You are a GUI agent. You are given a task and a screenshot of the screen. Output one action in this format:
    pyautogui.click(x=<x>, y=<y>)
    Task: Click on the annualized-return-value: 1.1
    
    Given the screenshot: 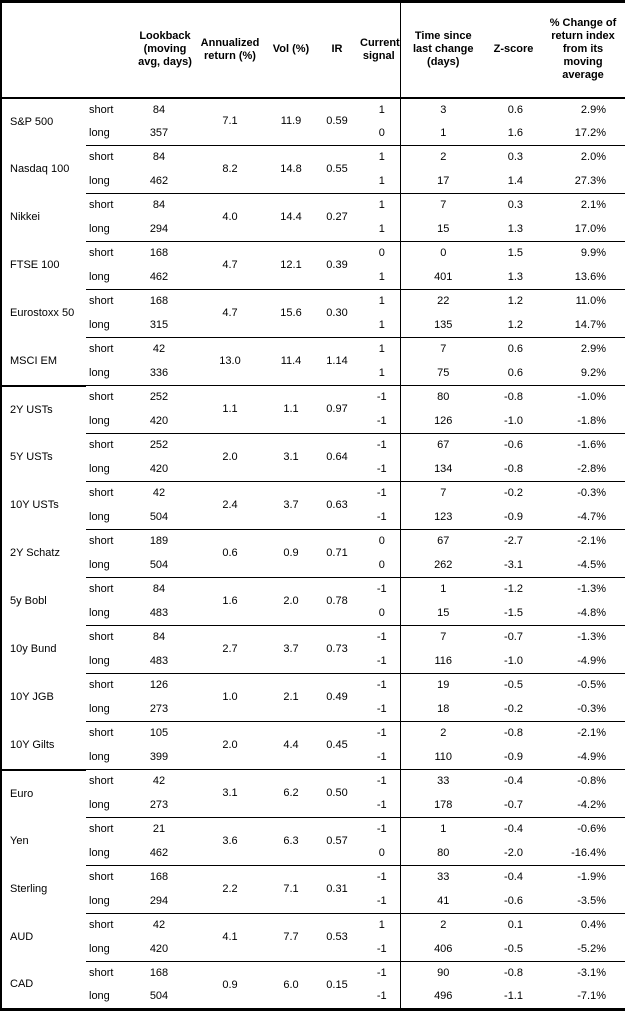 What is the action you would take?
    pyautogui.click(x=230, y=409)
    